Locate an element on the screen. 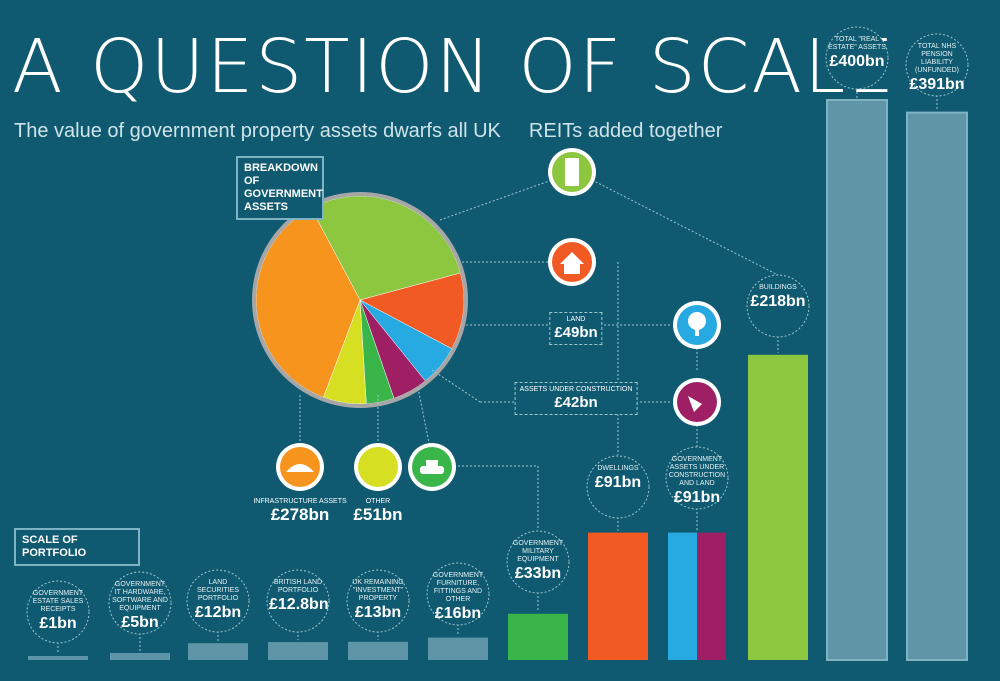  tank-icon-body is located at coordinates (432, 470).